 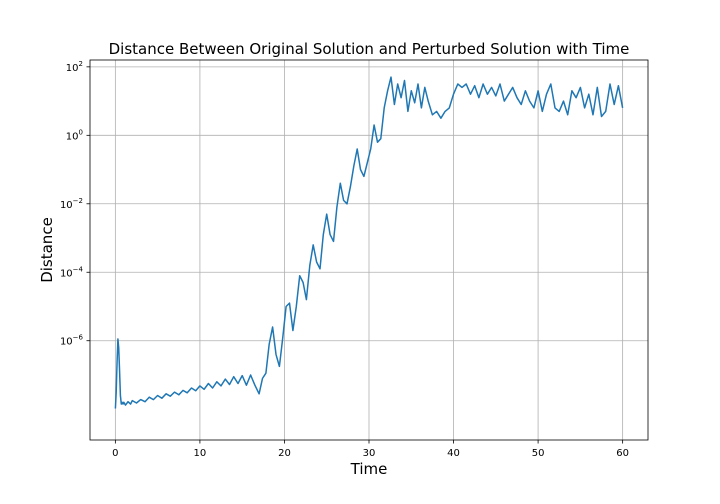 I want to click on y-tick-label: 10⁻², so click(x=71, y=204).